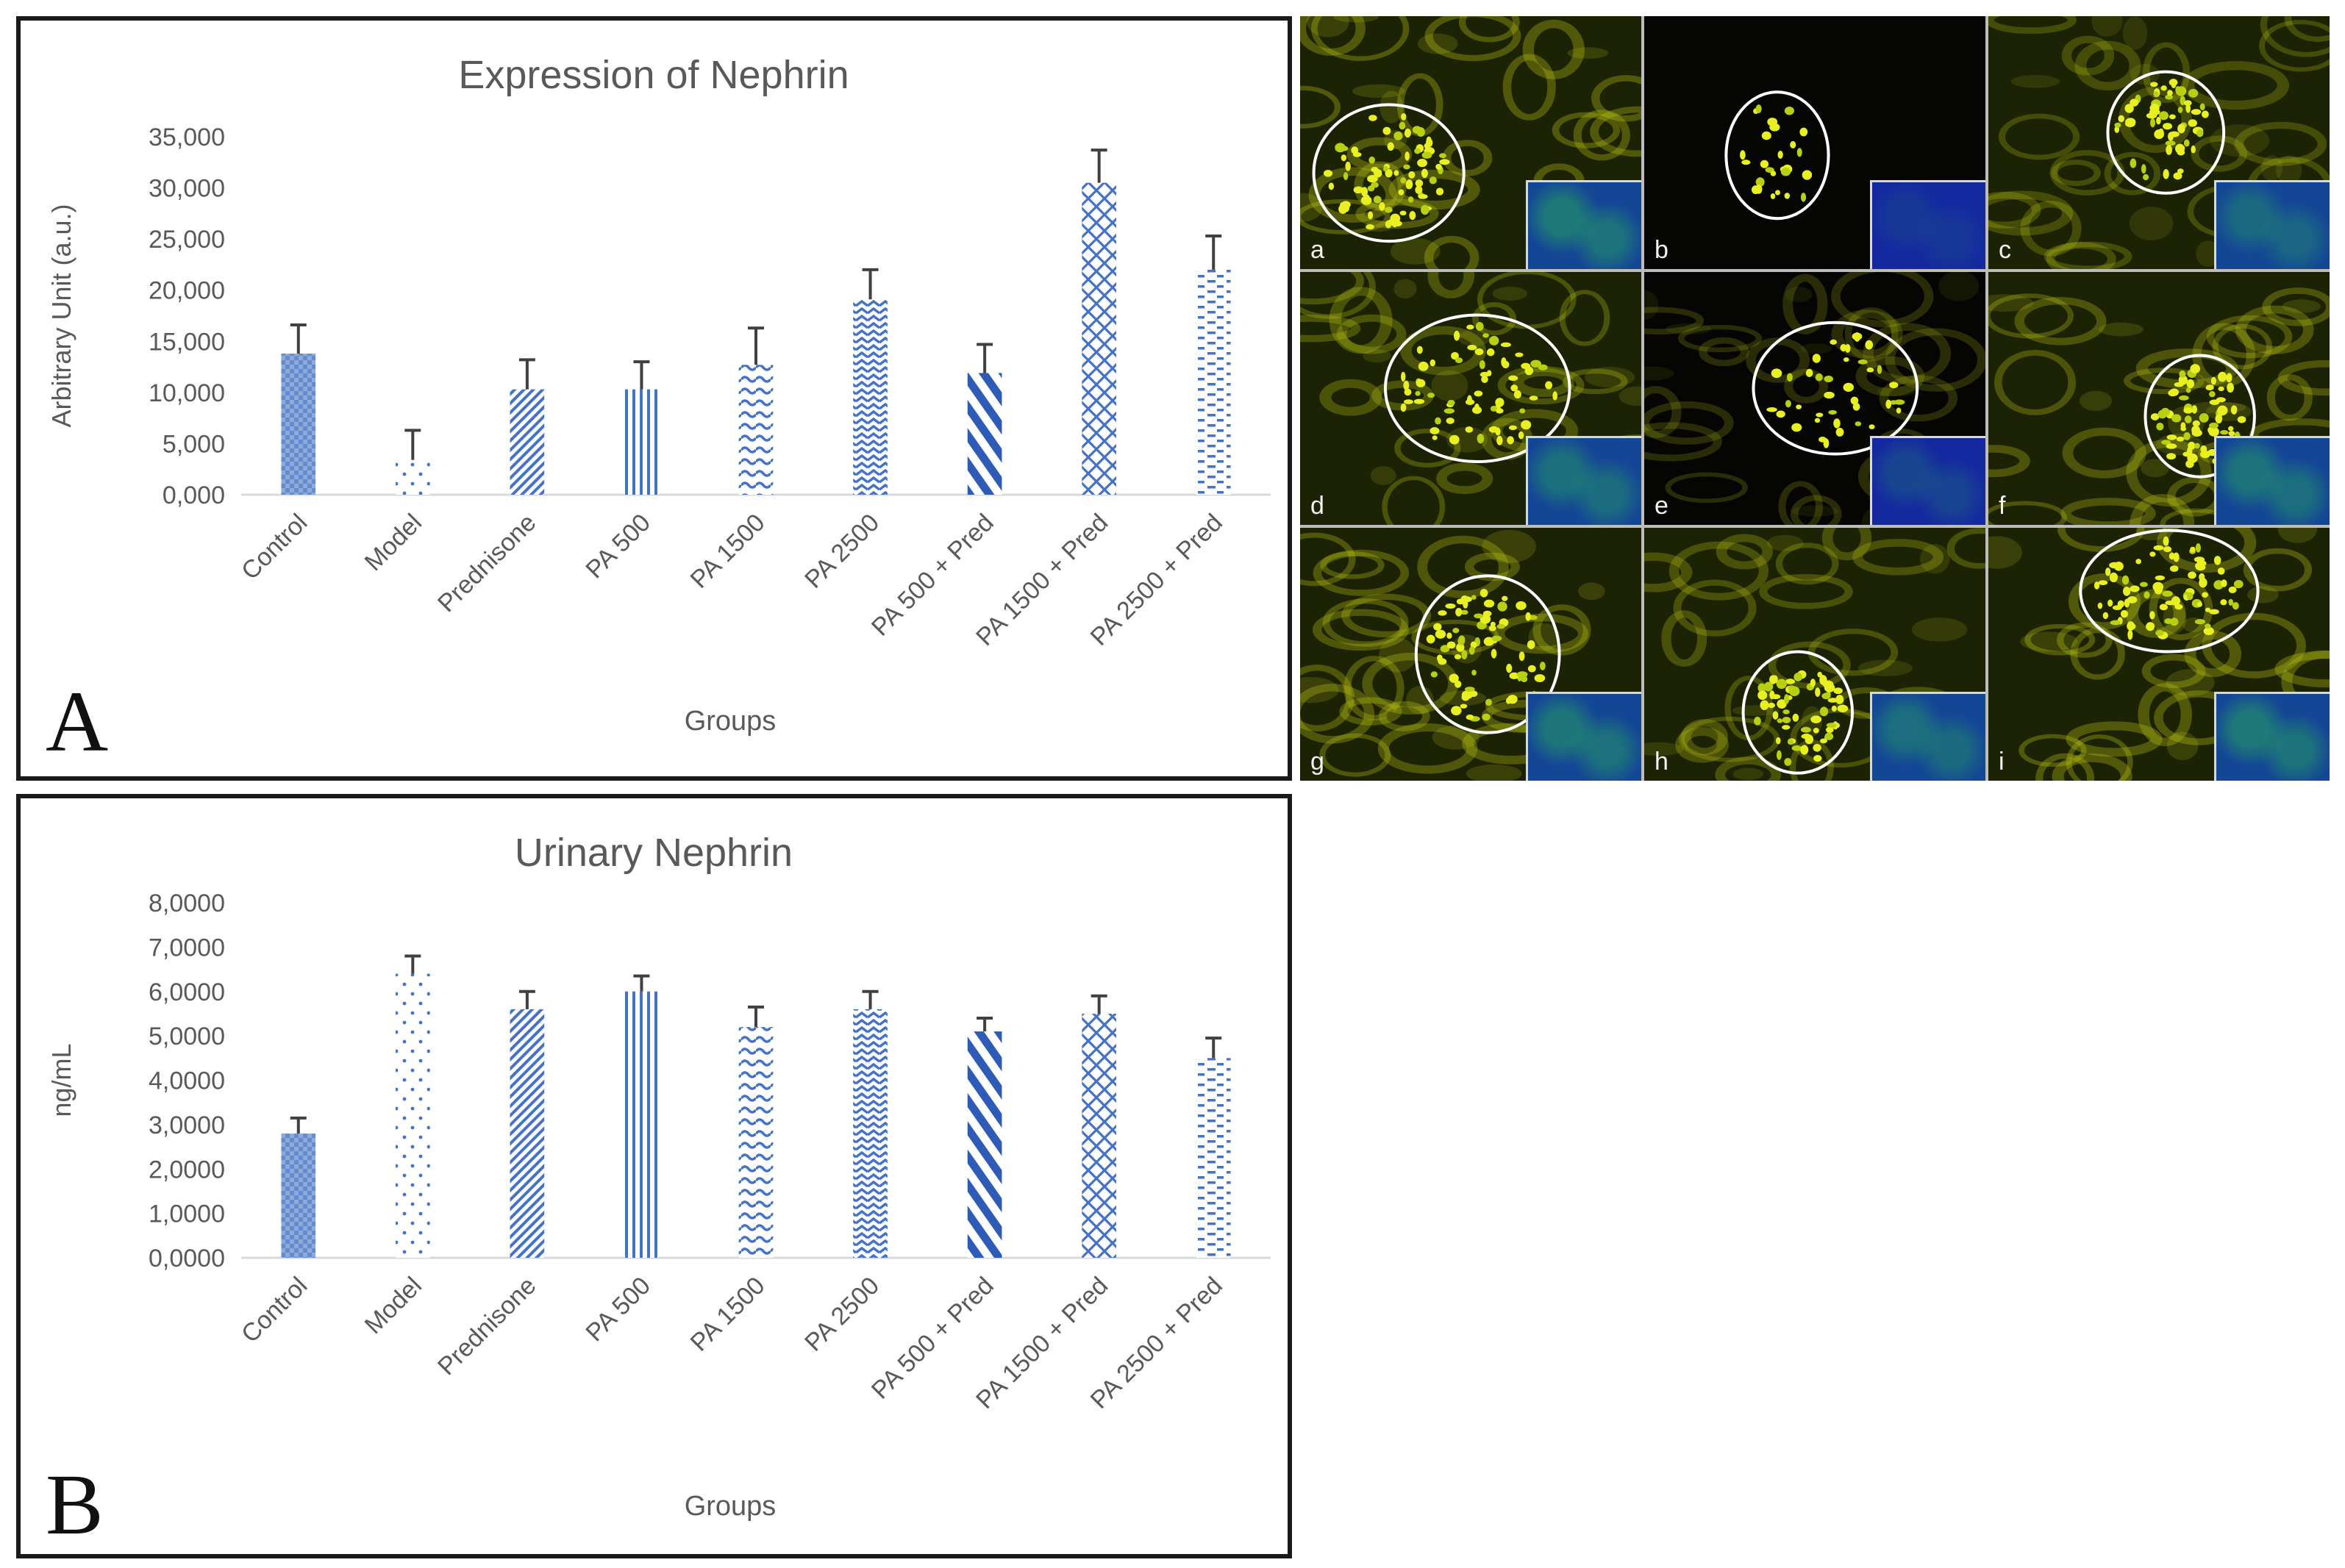 This screenshot has width=2345, height=1568. Describe the element at coordinates (78, 721) in the screenshot. I see `panel-label-a: A` at that location.